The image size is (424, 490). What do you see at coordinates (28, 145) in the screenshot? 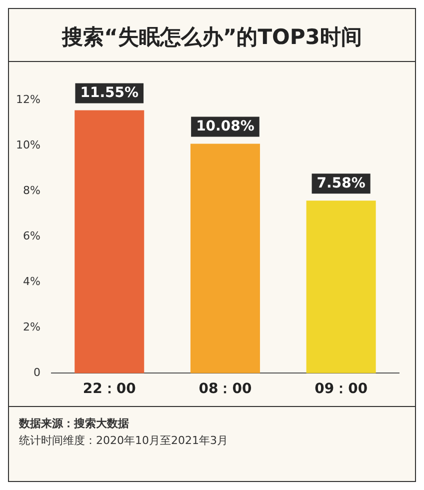
I see `y-tick-label: 10%` at bounding box center [28, 145].